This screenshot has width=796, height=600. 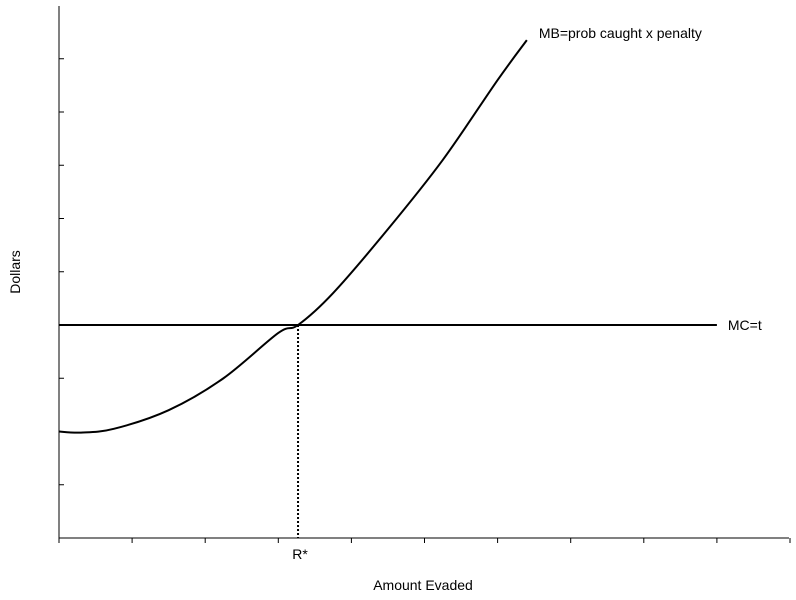 I want to click on r-star-label: R*, so click(x=300, y=554).